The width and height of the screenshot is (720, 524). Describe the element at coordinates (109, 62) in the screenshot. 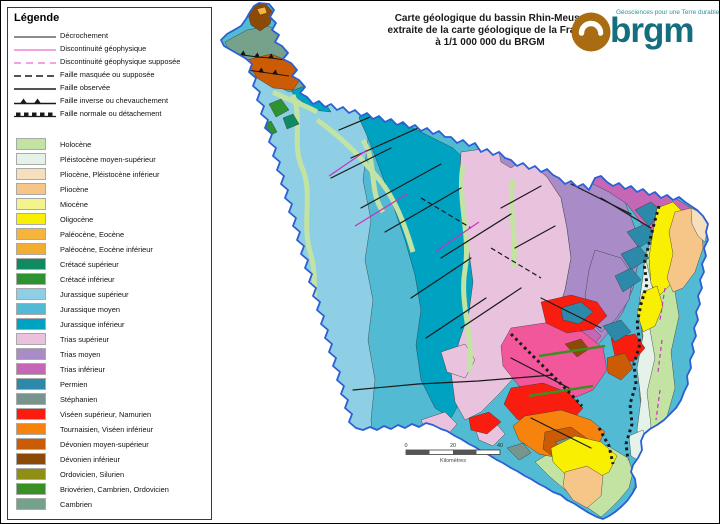

I see `legend-line-item: Discontinuité géophysique supposée` at that location.